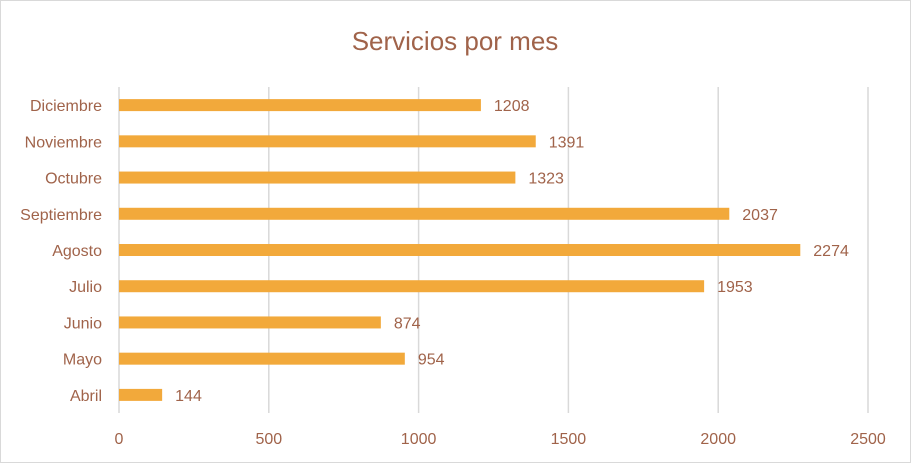 This screenshot has height=463, width=911. Describe the element at coordinates (119, 439) in the screenshot. I see `x-tick-label: 0` at that location.